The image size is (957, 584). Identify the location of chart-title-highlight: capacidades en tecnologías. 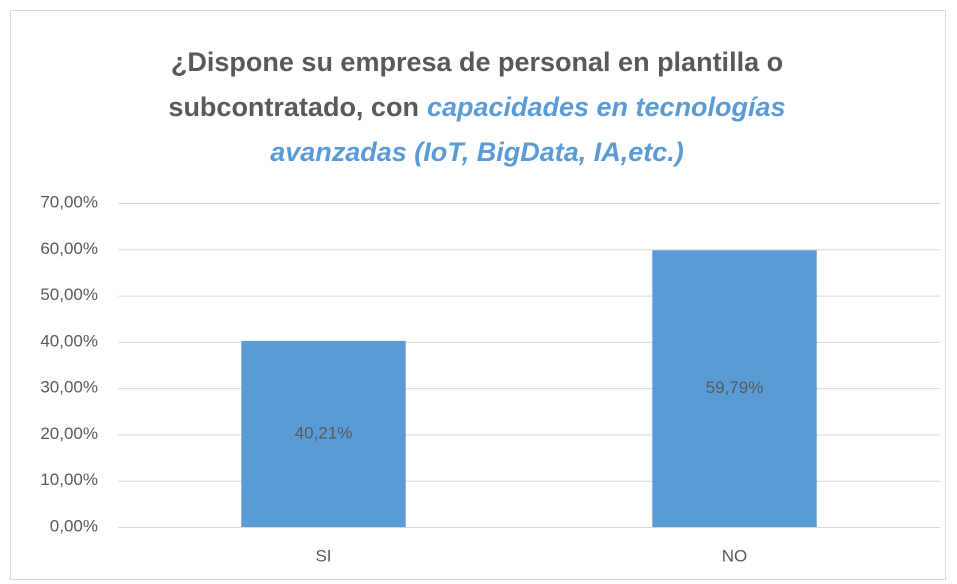
(606, 107).